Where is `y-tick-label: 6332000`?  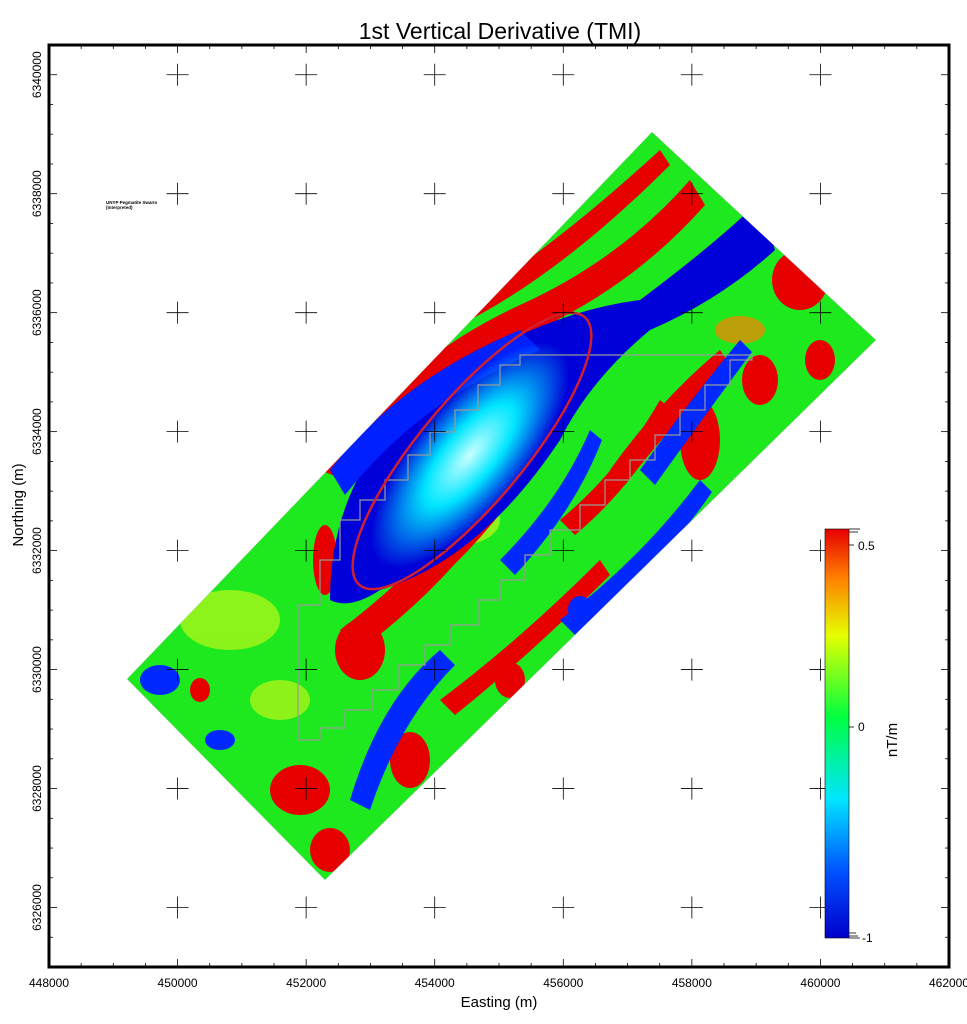
y-tick-label: 6332000 is located at coordinates (37, 550).